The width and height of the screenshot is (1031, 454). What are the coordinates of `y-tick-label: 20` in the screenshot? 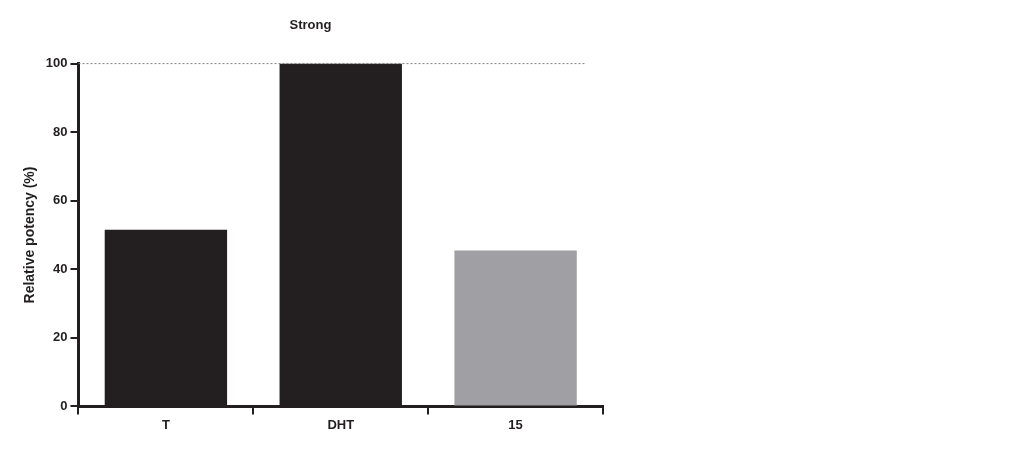 It's located at (60, 337).